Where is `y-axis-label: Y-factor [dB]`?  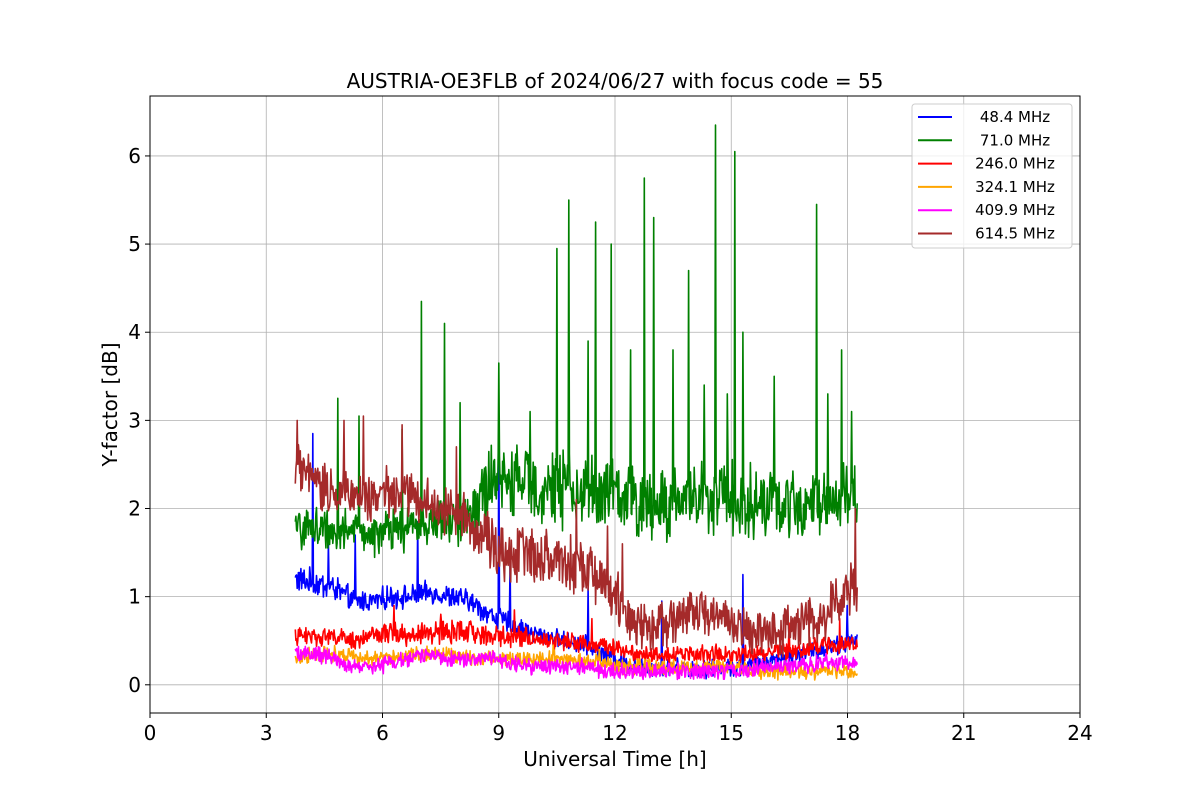
y-axis-label: Y-factor [dB] is located at coordinates (110, 404).